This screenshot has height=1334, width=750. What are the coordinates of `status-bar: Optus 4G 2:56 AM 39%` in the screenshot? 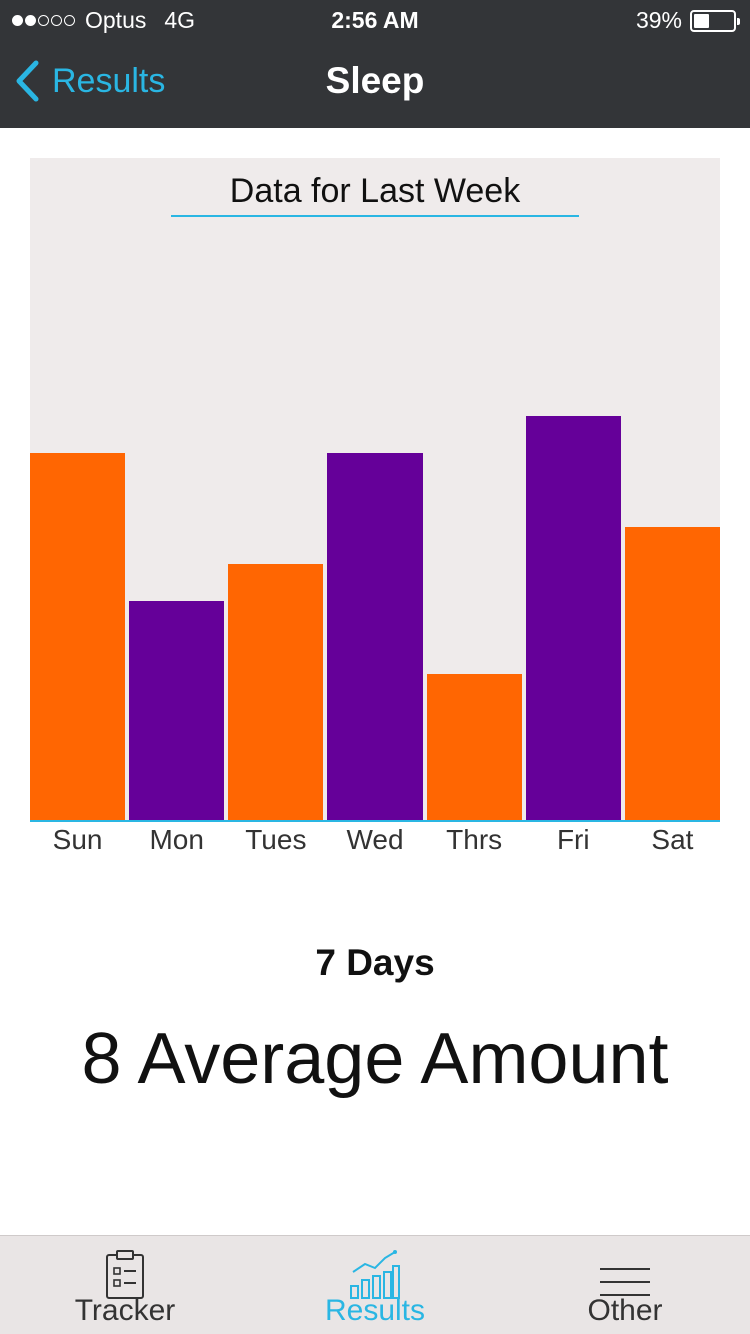 It's located at (375, 20).